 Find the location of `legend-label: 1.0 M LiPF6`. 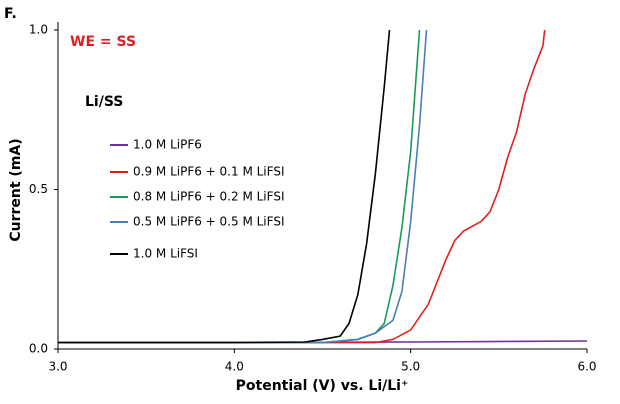

legend-label: 1.0 M LiPF6 is located at coordinates (167, 145).